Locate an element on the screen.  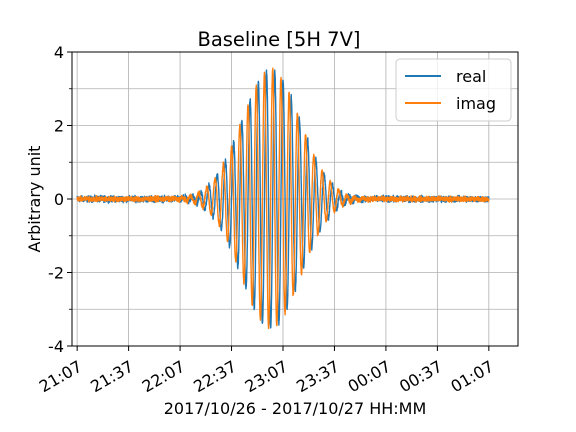
legend-label-real: real is located at coordinates (471, 76).